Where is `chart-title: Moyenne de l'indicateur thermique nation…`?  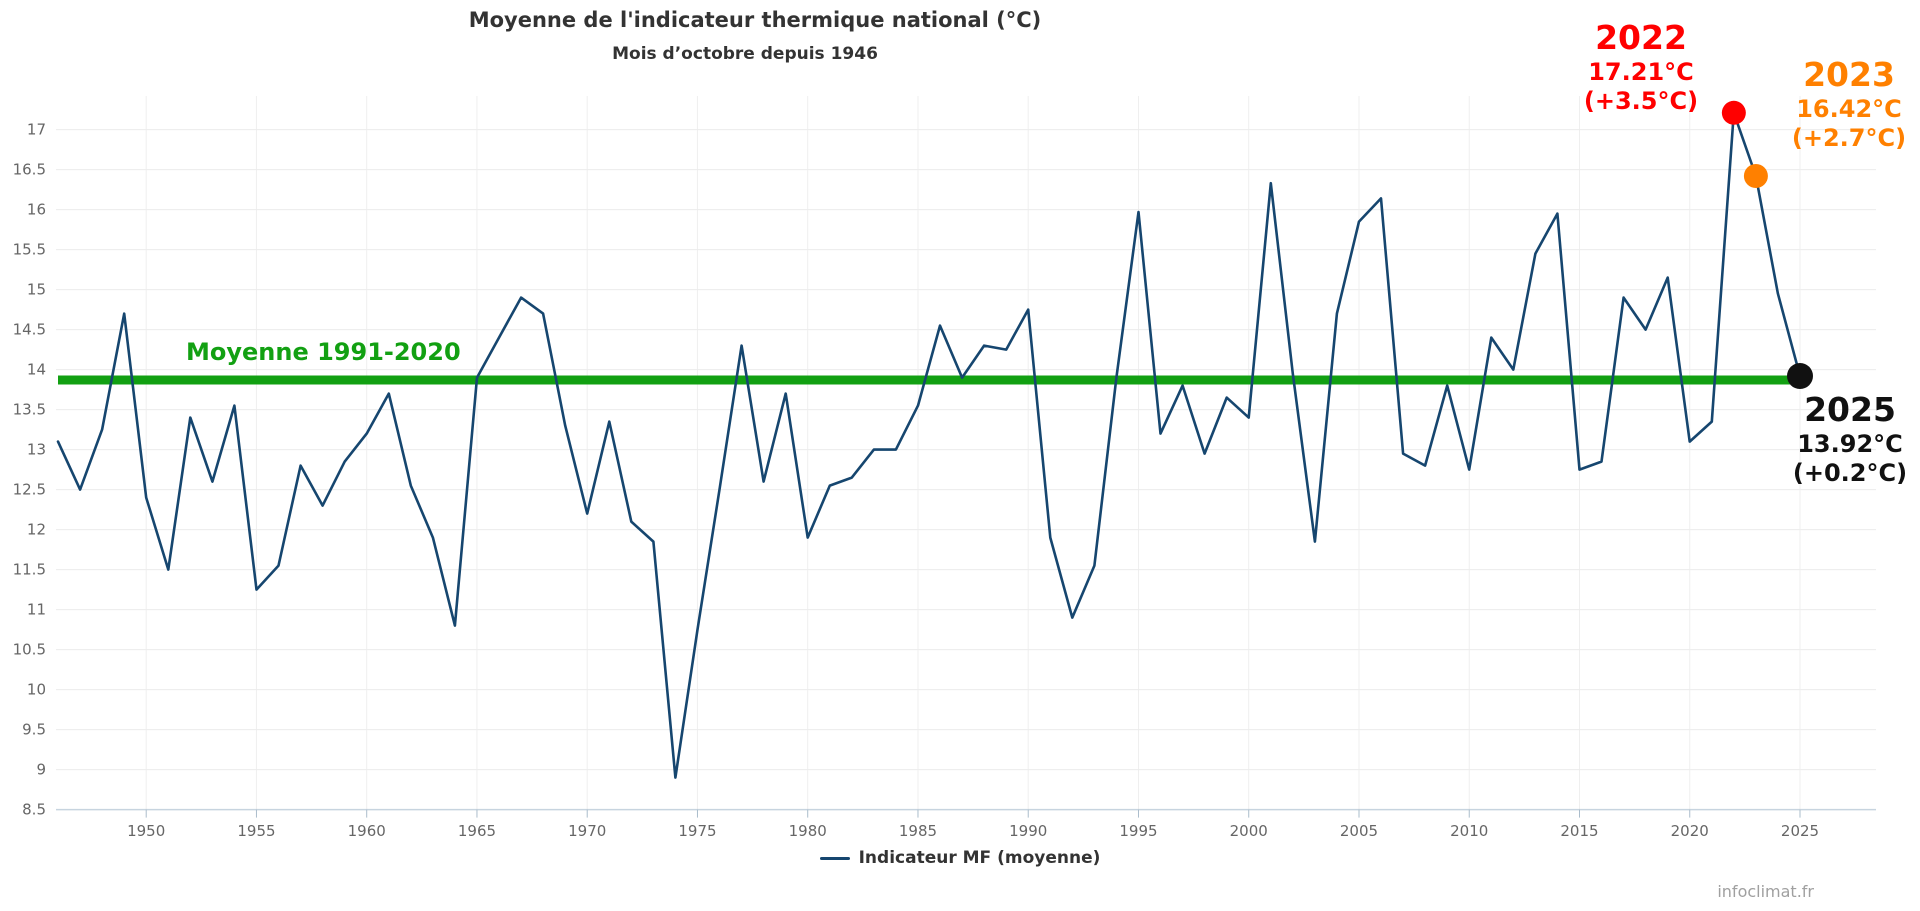
chart-title: Moyenne de l'indicateur thermique nation… is located at coordinates (755, 20).